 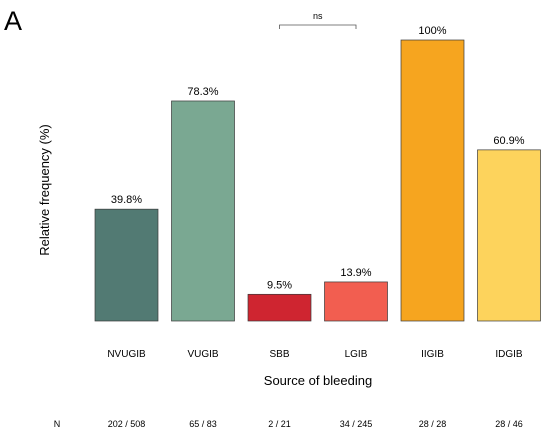 What do you see at coordinates (279, 354) in the screenshot?
I see `category-label-sbb: SBB` at bounding box center [279, 354].